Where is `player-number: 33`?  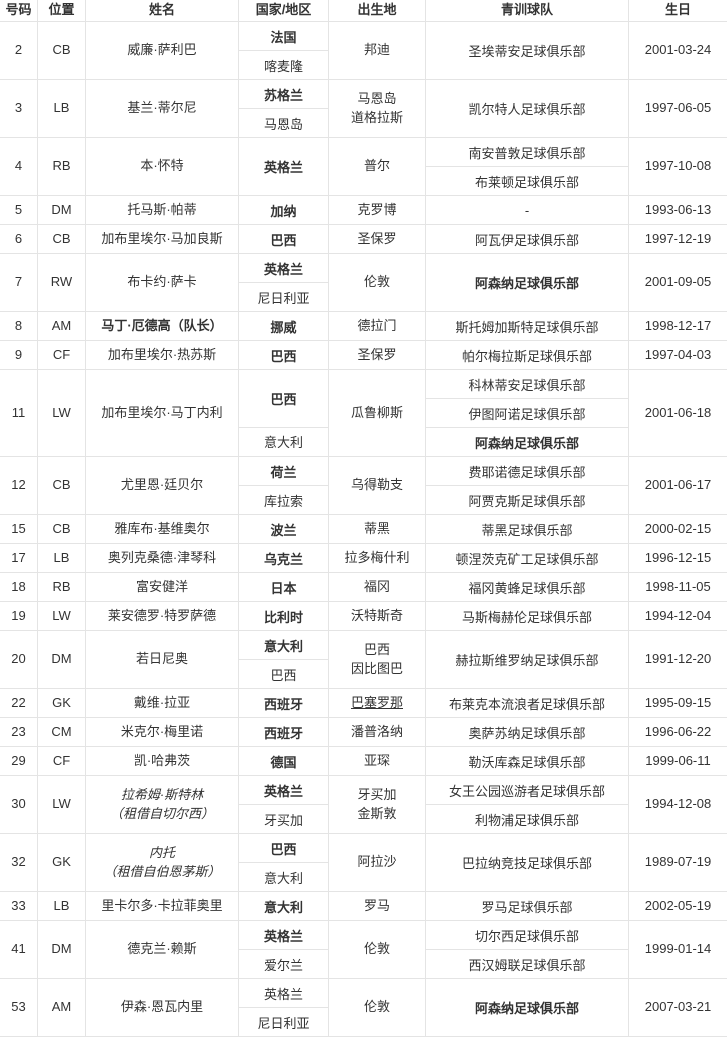
player-number: 33 is located at coordinates (18, 905).